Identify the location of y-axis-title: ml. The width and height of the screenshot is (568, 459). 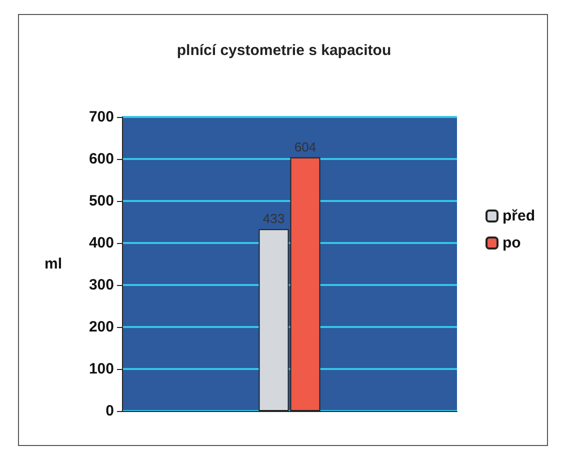
(53, 264).